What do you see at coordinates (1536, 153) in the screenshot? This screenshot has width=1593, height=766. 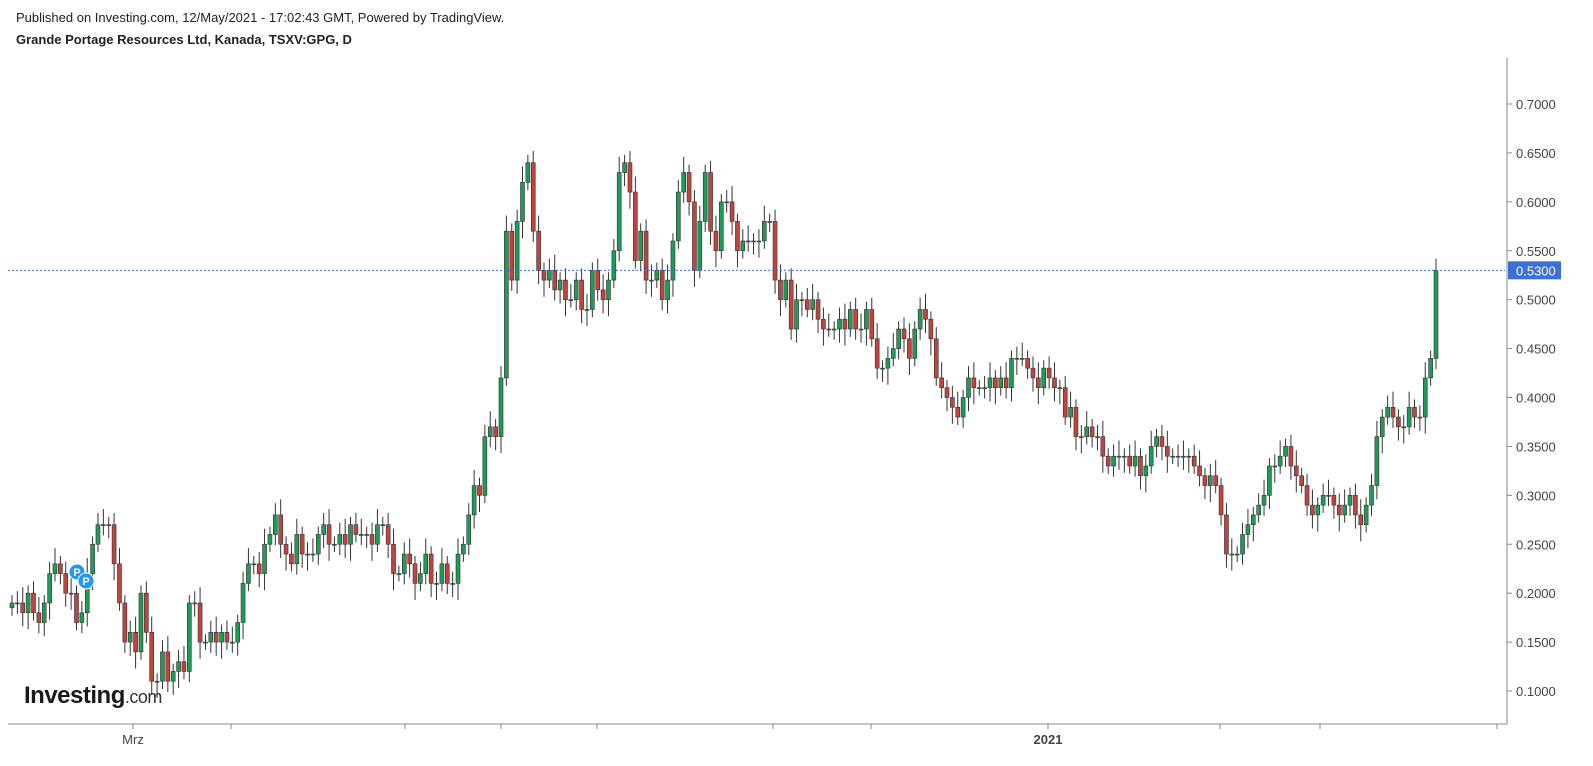 I see `y-tick-label: 0.6500` at bounding box center [1536, 153].